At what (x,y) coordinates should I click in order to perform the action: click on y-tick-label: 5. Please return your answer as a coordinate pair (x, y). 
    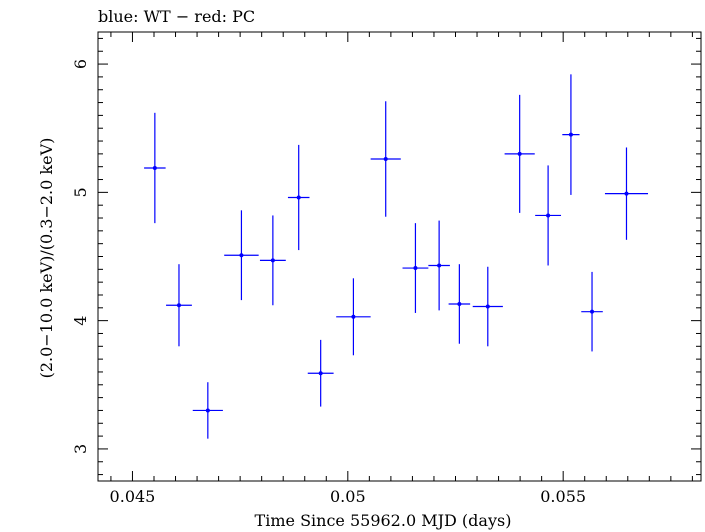
    Looking at the image, I should click on (80, 192).